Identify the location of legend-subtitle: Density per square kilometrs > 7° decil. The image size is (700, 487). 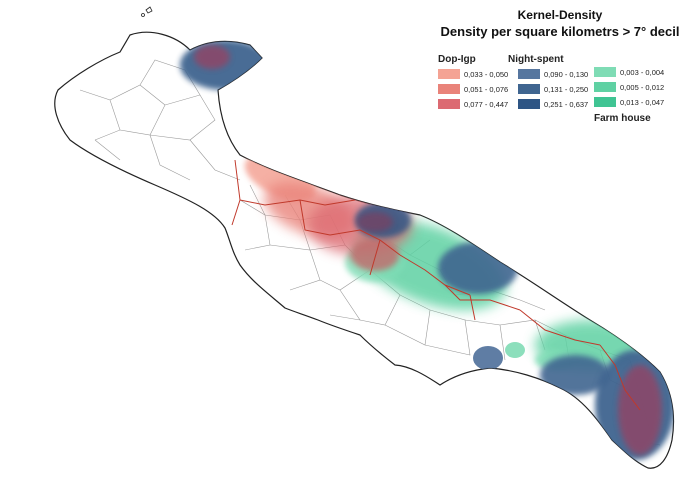
(560, 31).